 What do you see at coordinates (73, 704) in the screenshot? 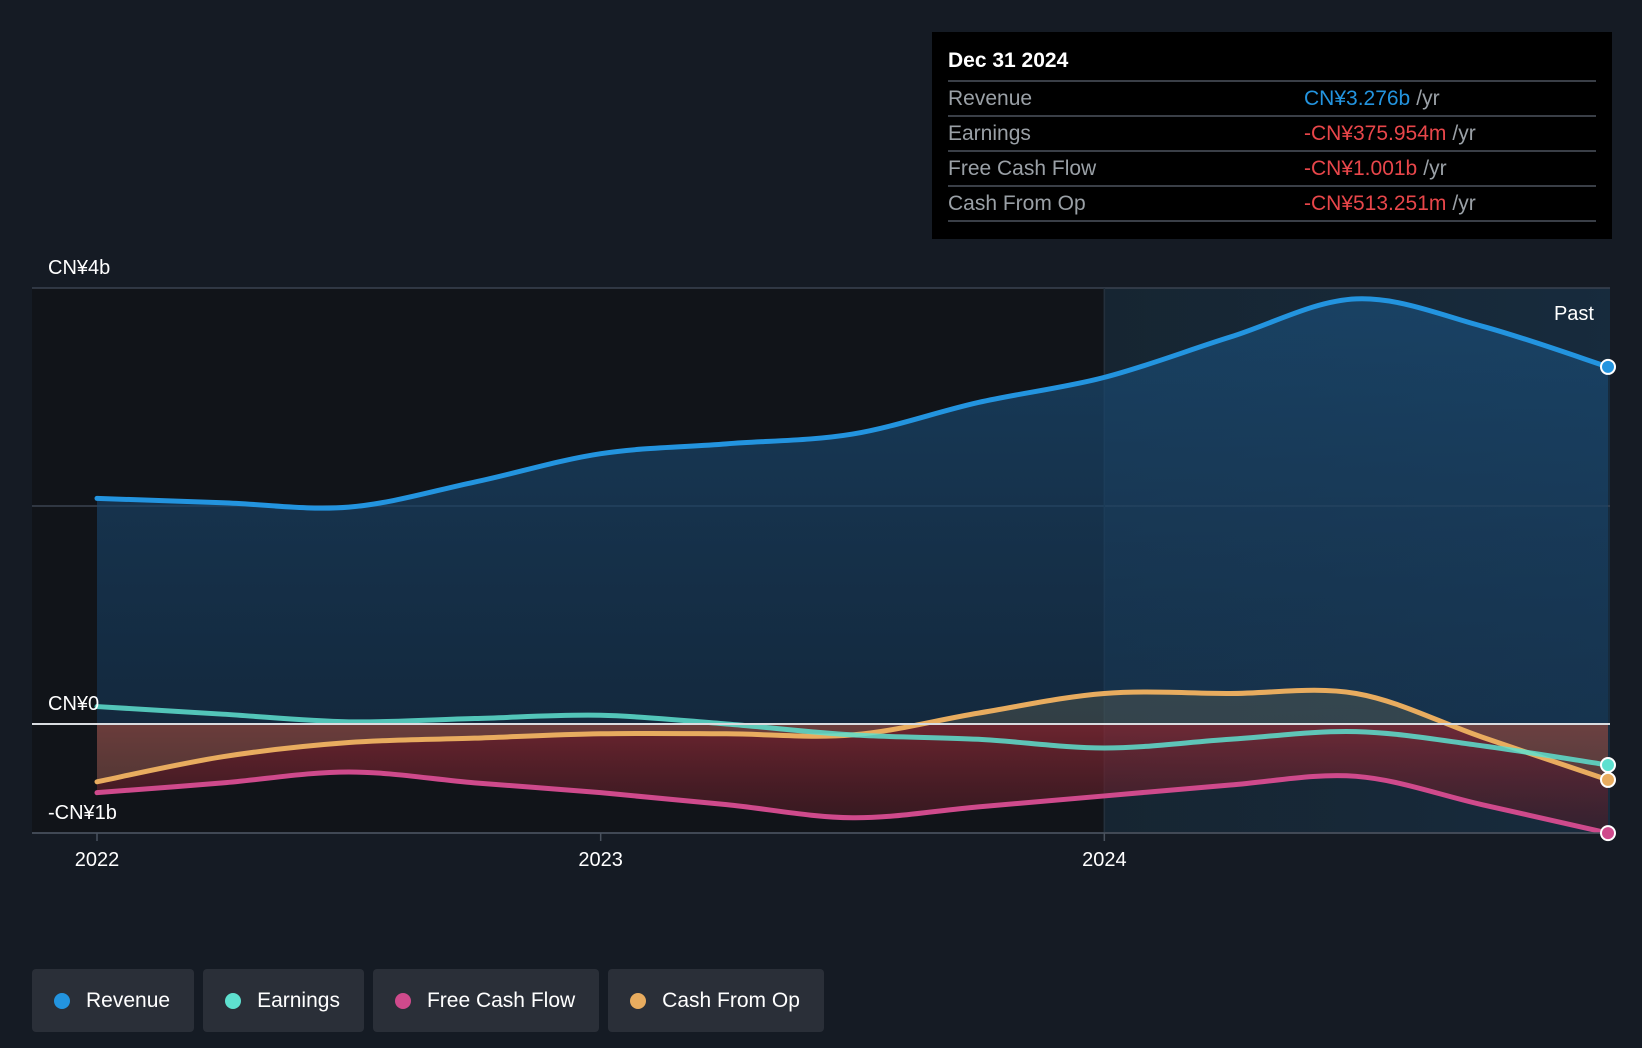
I see `y-axis-label: CN¥0` at bounding box center [73, 704].